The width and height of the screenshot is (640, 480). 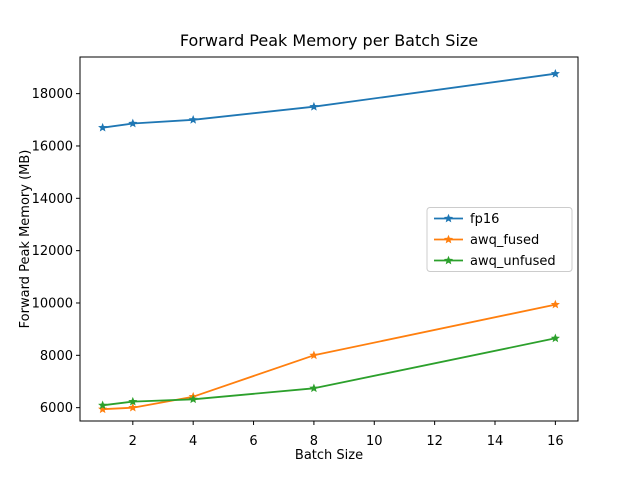 What do you see at coordinates (253, 441) in the screenshot?
I see `x-tick-label: 6` at bounding box center [253, 441].